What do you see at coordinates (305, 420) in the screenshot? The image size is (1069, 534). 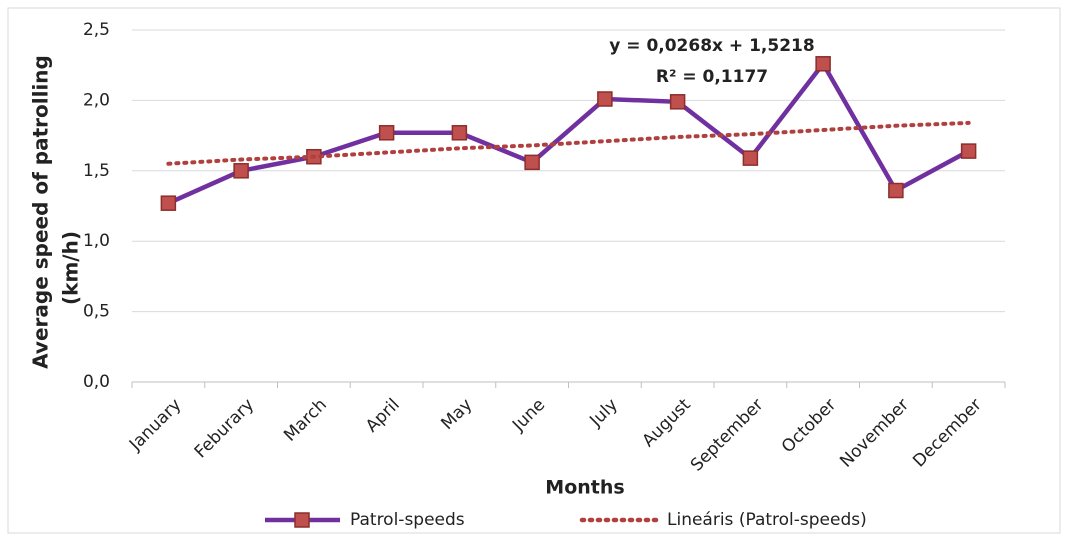 I see `x-tick-label: March` at bounding box center [305, 420].